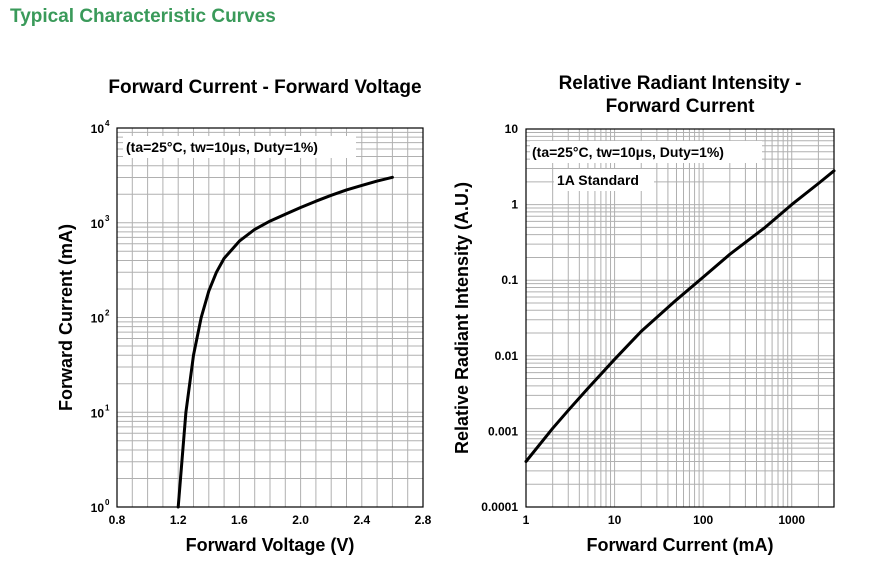  Describe the element at coordinates (143, 16) in the screenshot. I see `section-title: Typical Characteristic Curves` at that location.